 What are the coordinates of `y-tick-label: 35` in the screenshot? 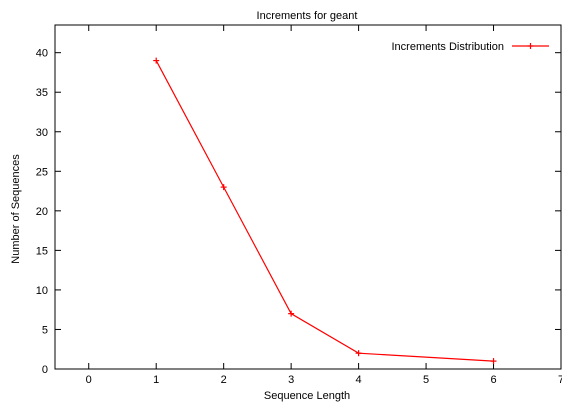 It's located at (42, 93).